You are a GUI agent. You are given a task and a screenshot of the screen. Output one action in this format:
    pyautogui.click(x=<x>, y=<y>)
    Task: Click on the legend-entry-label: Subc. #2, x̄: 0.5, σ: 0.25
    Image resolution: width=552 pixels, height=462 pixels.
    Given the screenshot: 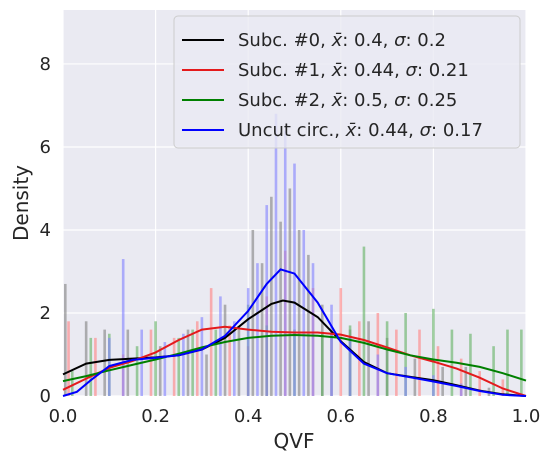 What is the action you would take?
    pyautogui.click(x=347, y=100)
    